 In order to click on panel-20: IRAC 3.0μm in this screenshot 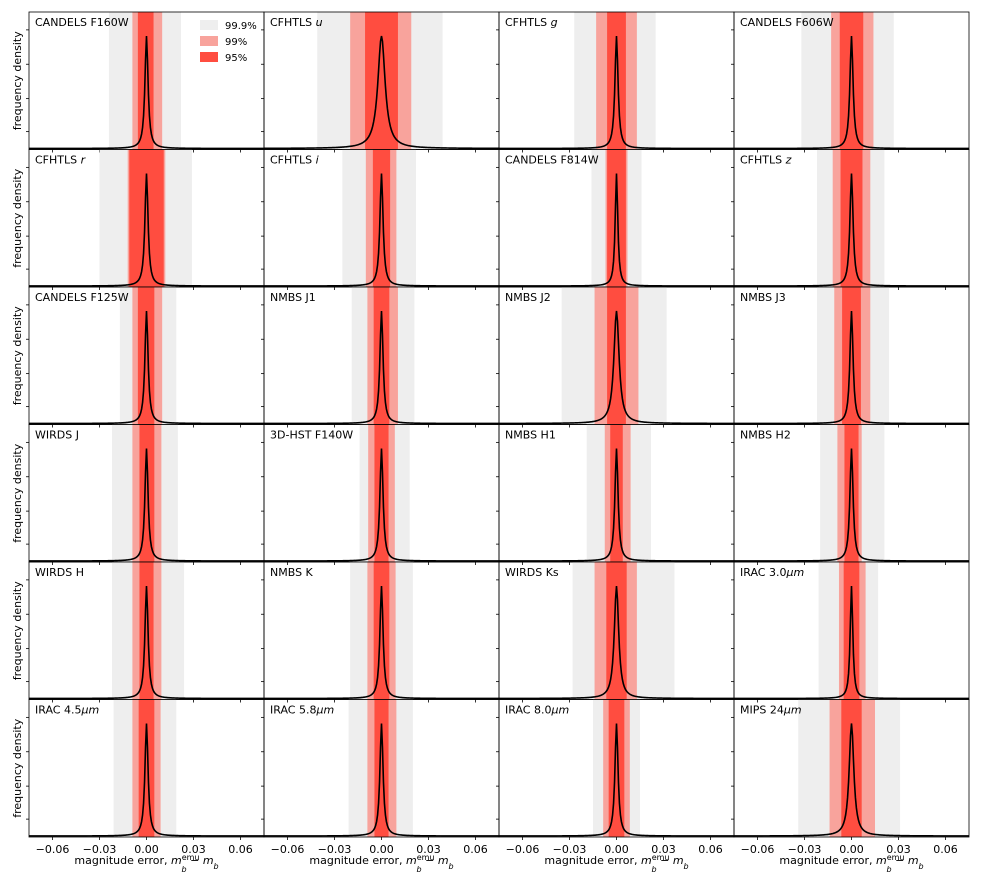, I will do `click(850, 632)`.